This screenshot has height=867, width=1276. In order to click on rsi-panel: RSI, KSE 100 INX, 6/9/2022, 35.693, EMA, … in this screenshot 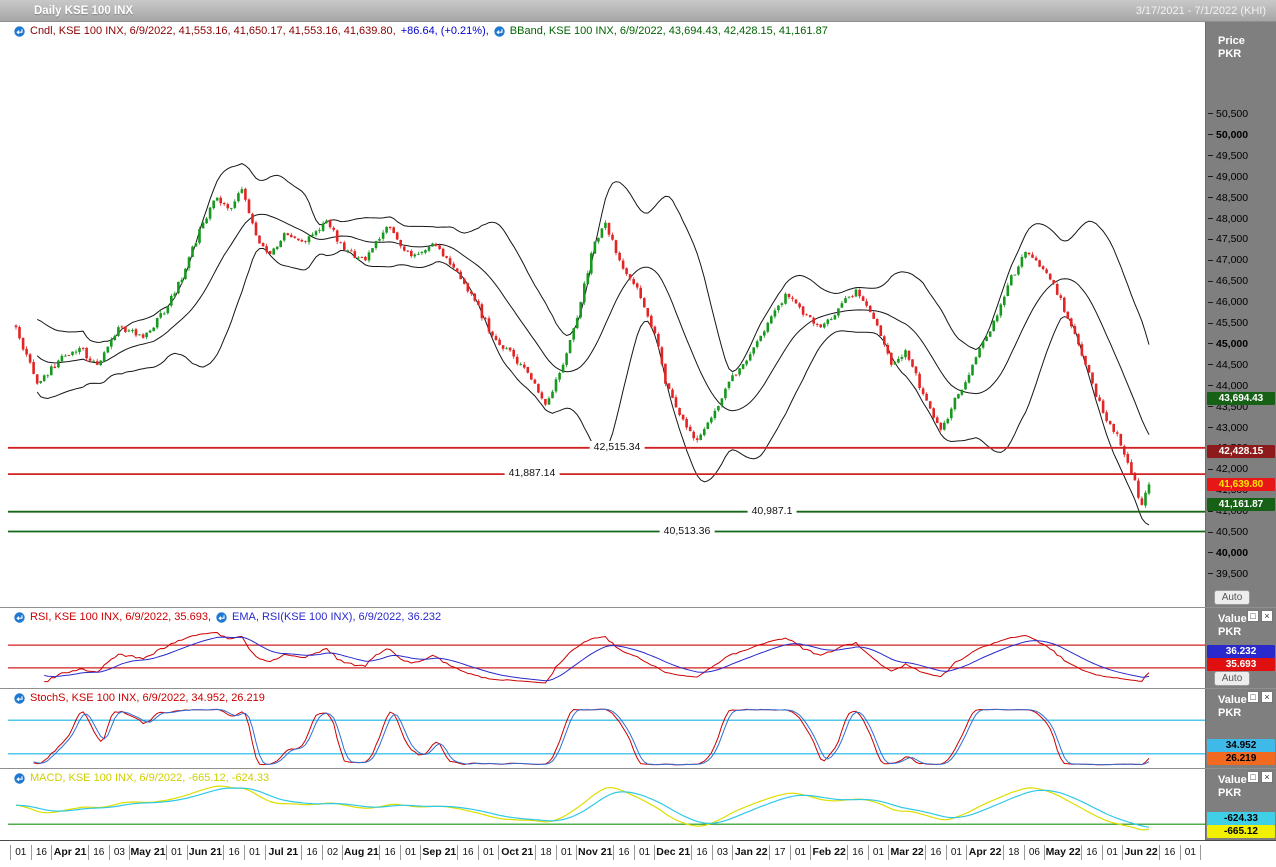, I will do `click(638, 648)`.